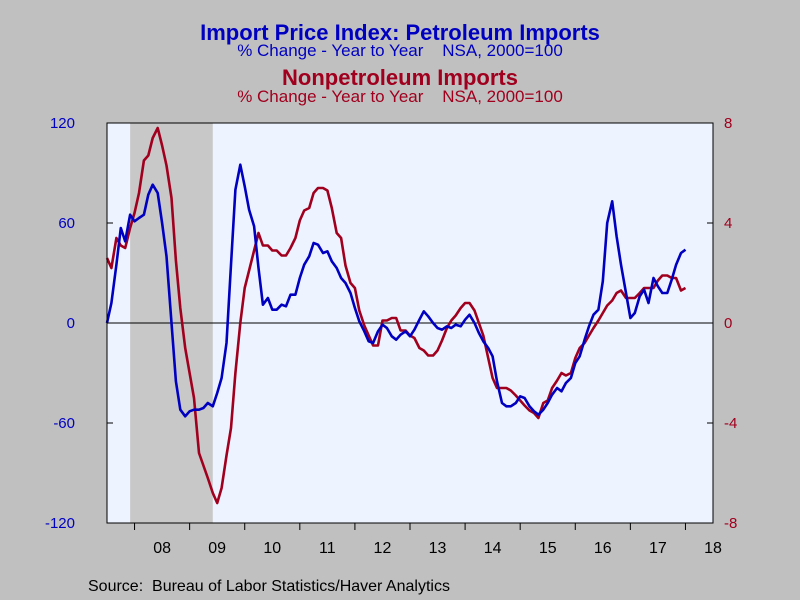 The width and height of the screenshot is (800, 600). I want to click on x-tick-label: 09, so click(217, 548).